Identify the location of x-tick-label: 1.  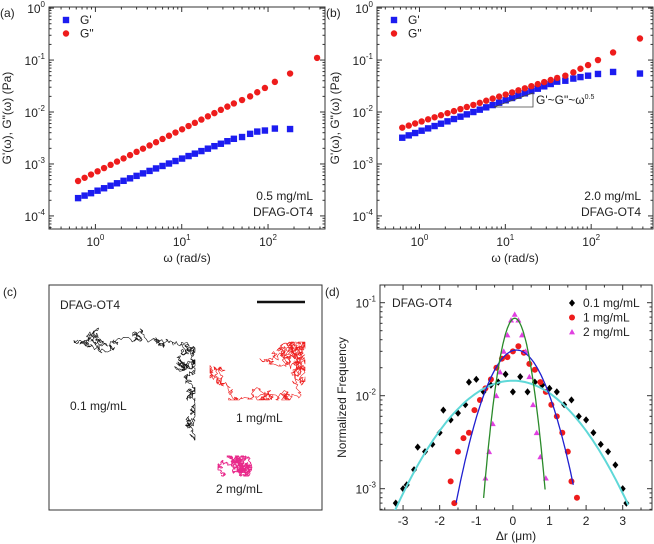
(549, 521).